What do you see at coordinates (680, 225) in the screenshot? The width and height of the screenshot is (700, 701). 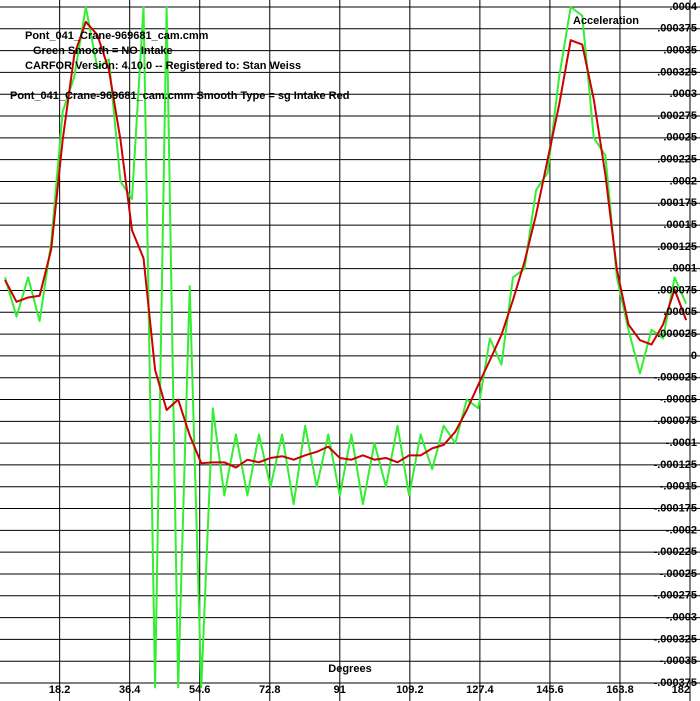 I see `y-tick-label: .00015` at bounding box center [680, 225].